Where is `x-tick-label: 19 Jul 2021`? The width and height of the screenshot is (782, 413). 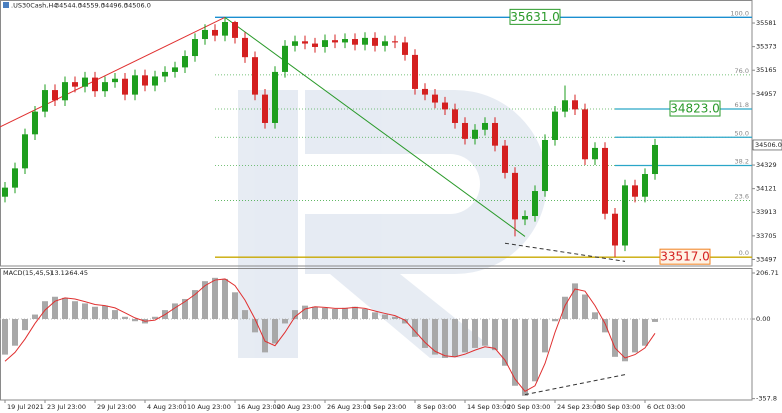
x-tick-label: 19 Jul 2021 is located at coordinates (25, 407).